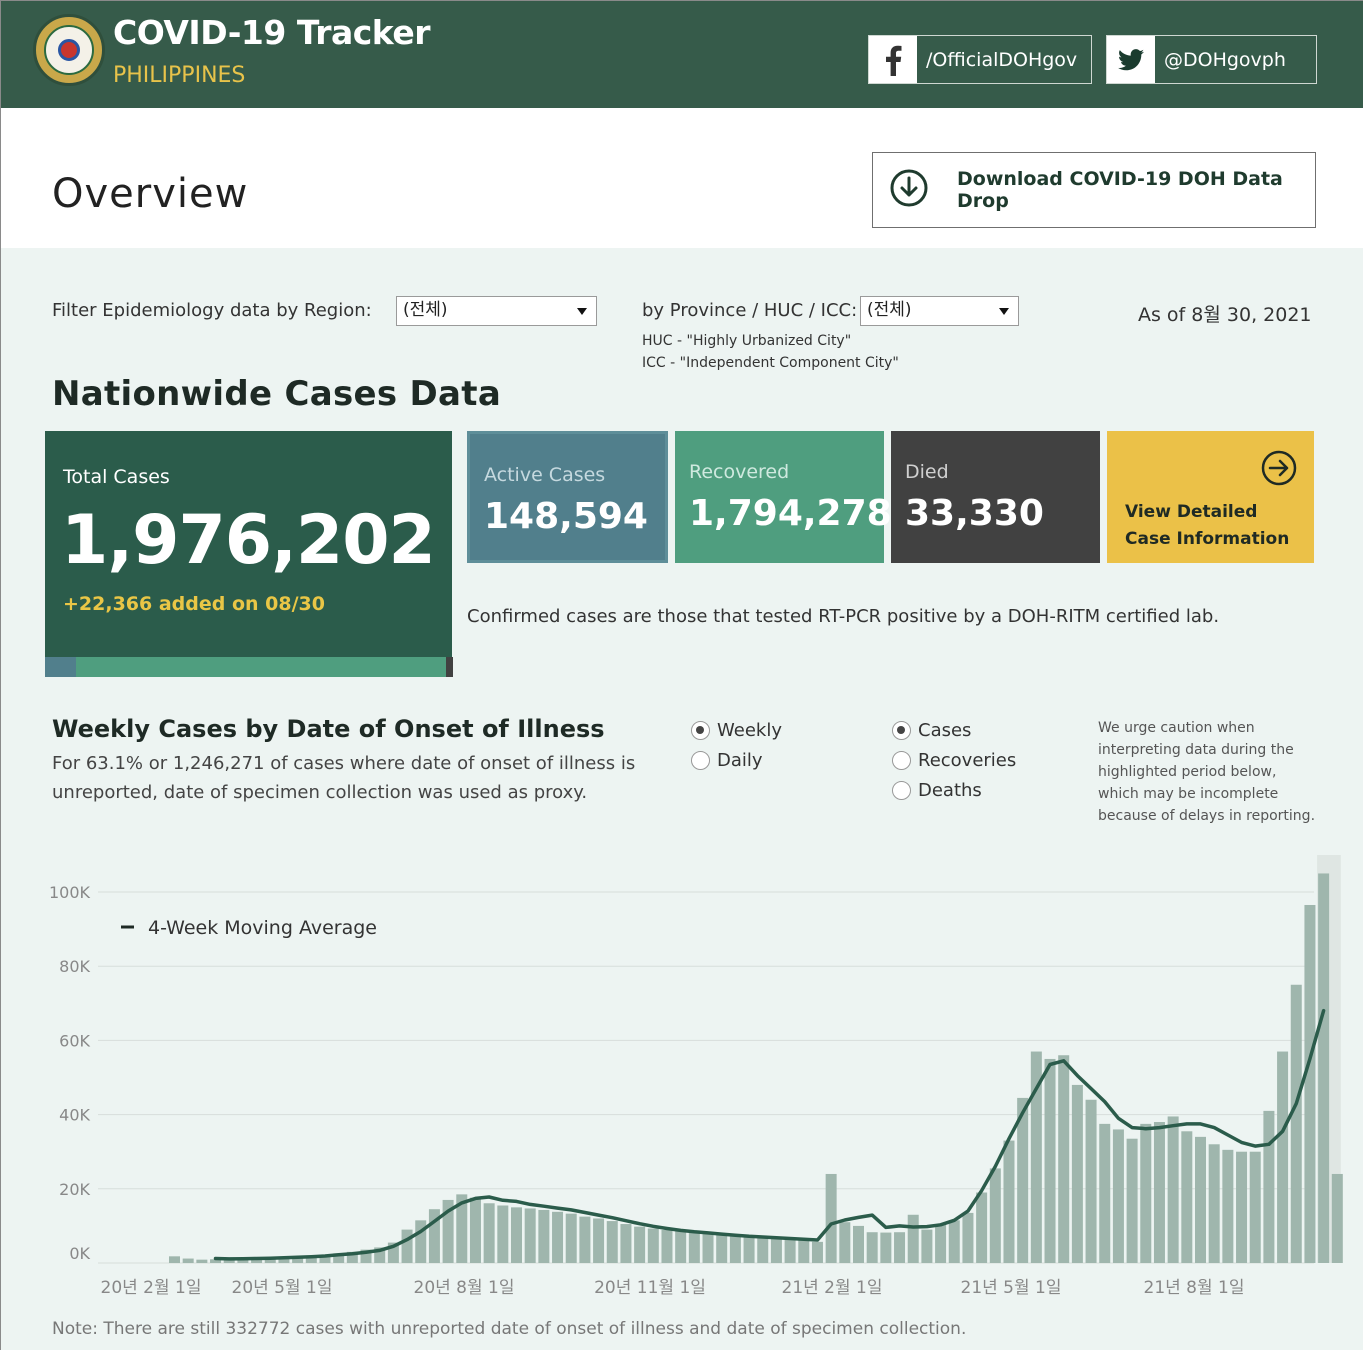 This screenshot has width=1363, height=1350. What do you see at coordinates (496, 311) in the screenshot?
I see `region-select: (전체)` at bounding box center [496, 311].